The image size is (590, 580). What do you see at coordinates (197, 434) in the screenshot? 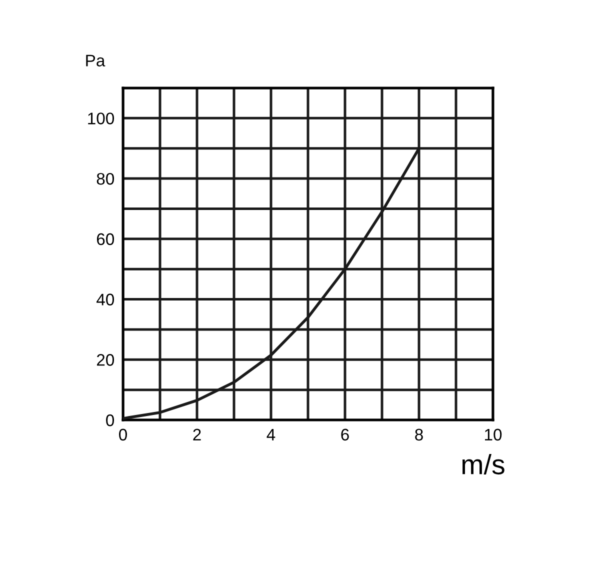
I see `x-tick-label: 2` at bounding box center [197, 434].